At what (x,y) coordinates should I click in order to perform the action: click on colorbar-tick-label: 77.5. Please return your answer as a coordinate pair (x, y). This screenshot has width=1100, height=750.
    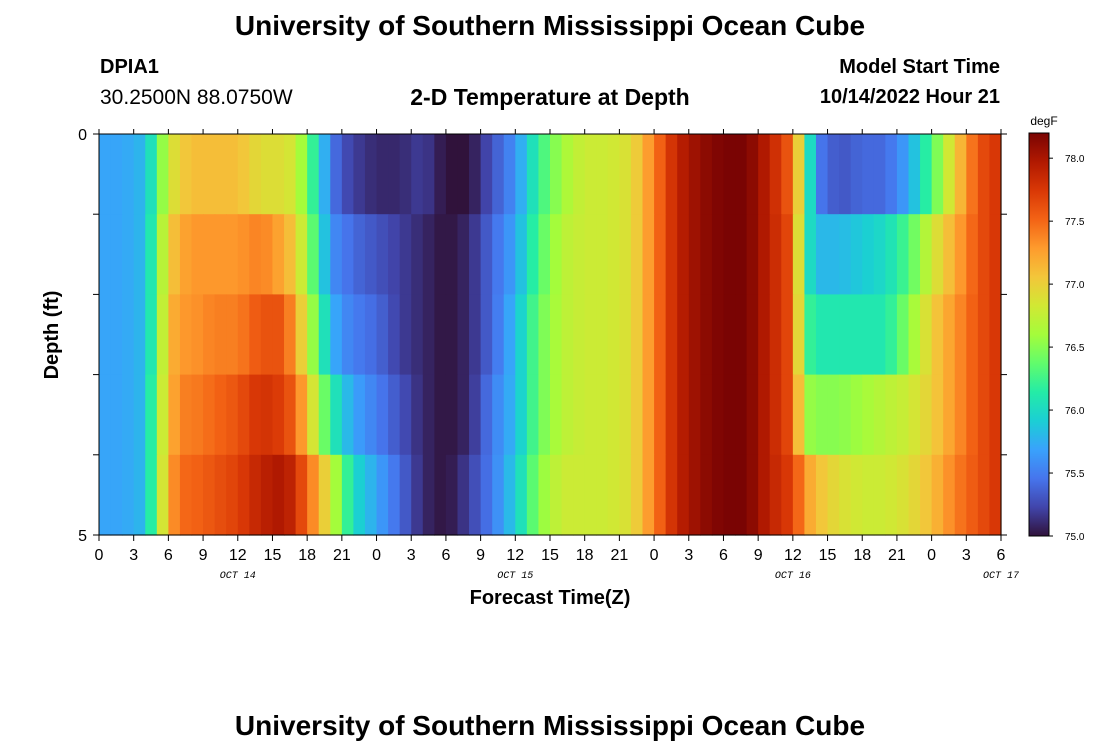
    Looking at the image, I should click on (1075, 222).